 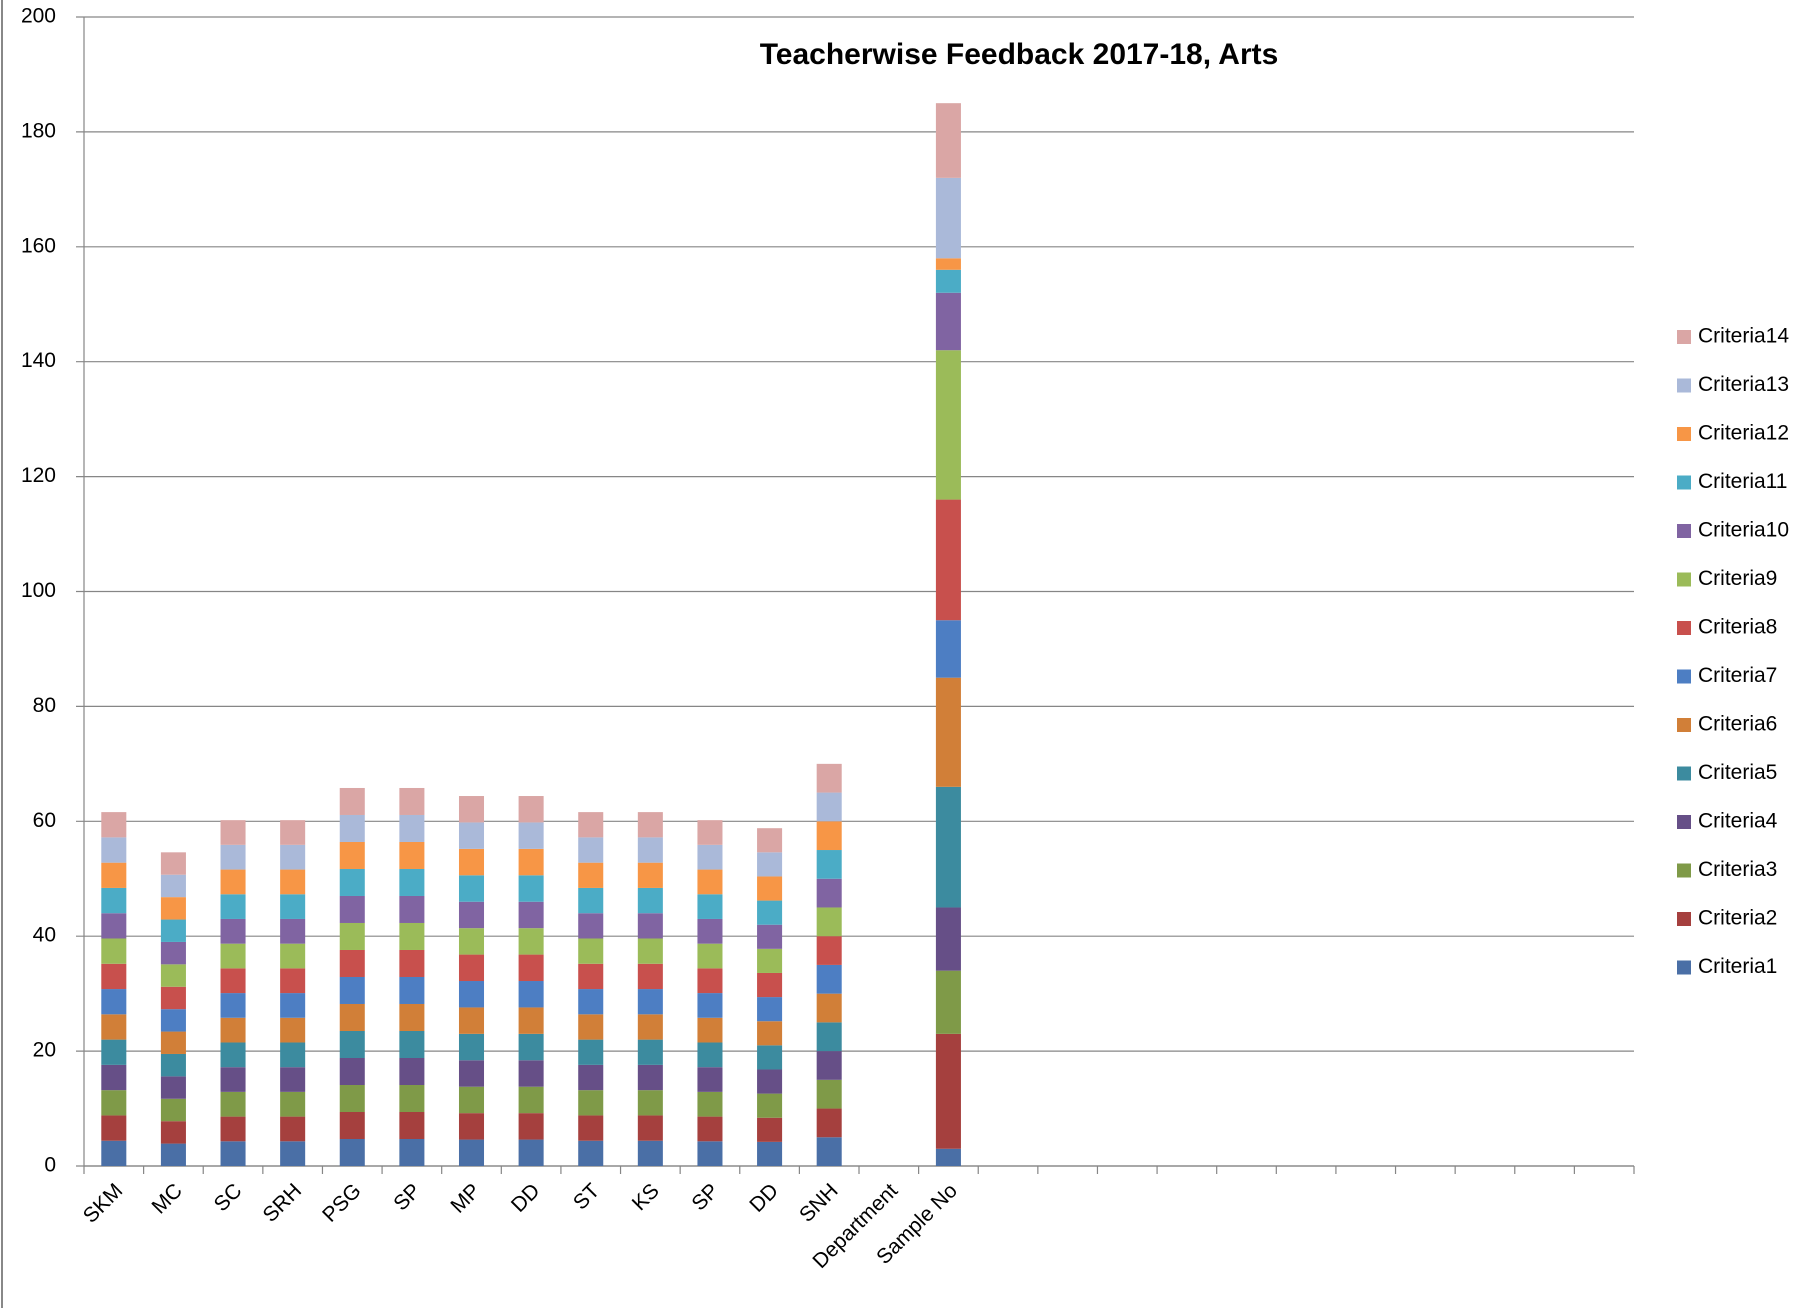 I want to click on y-tick-label: 40, so click(x=44, y=935).